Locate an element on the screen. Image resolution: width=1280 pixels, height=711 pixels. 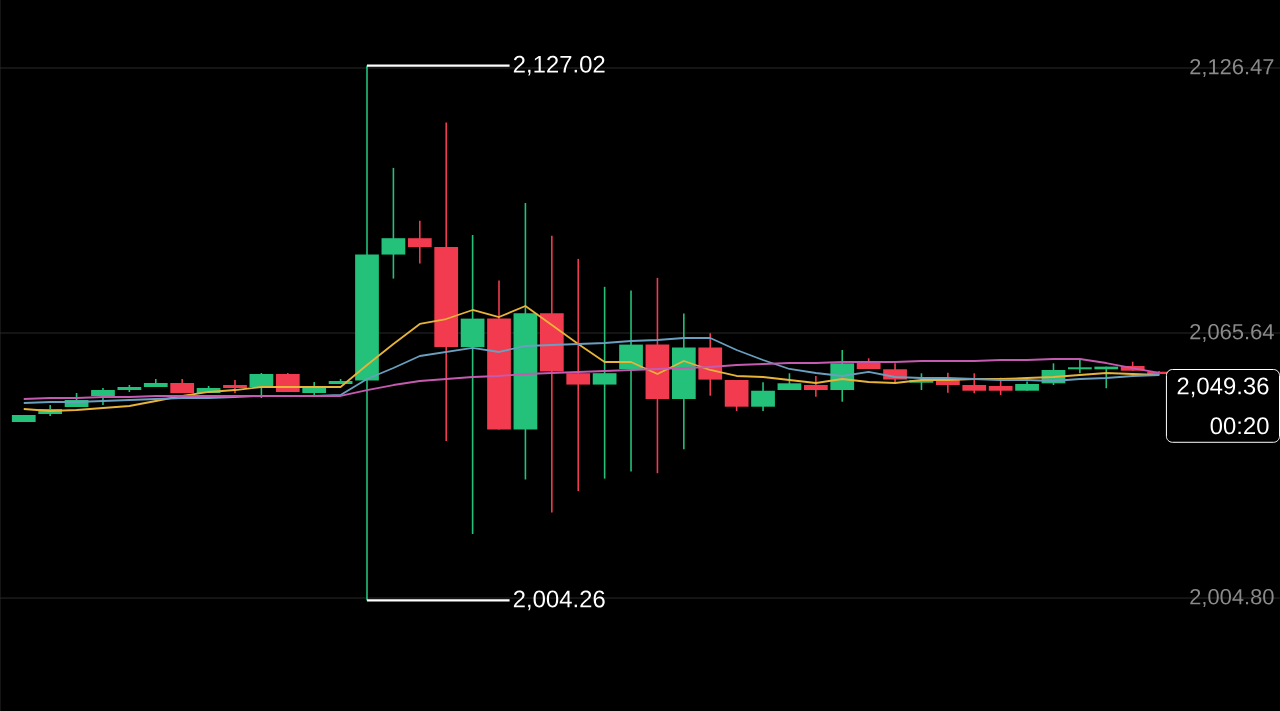
text: 00:20 is located at coordinates (1239, 426).